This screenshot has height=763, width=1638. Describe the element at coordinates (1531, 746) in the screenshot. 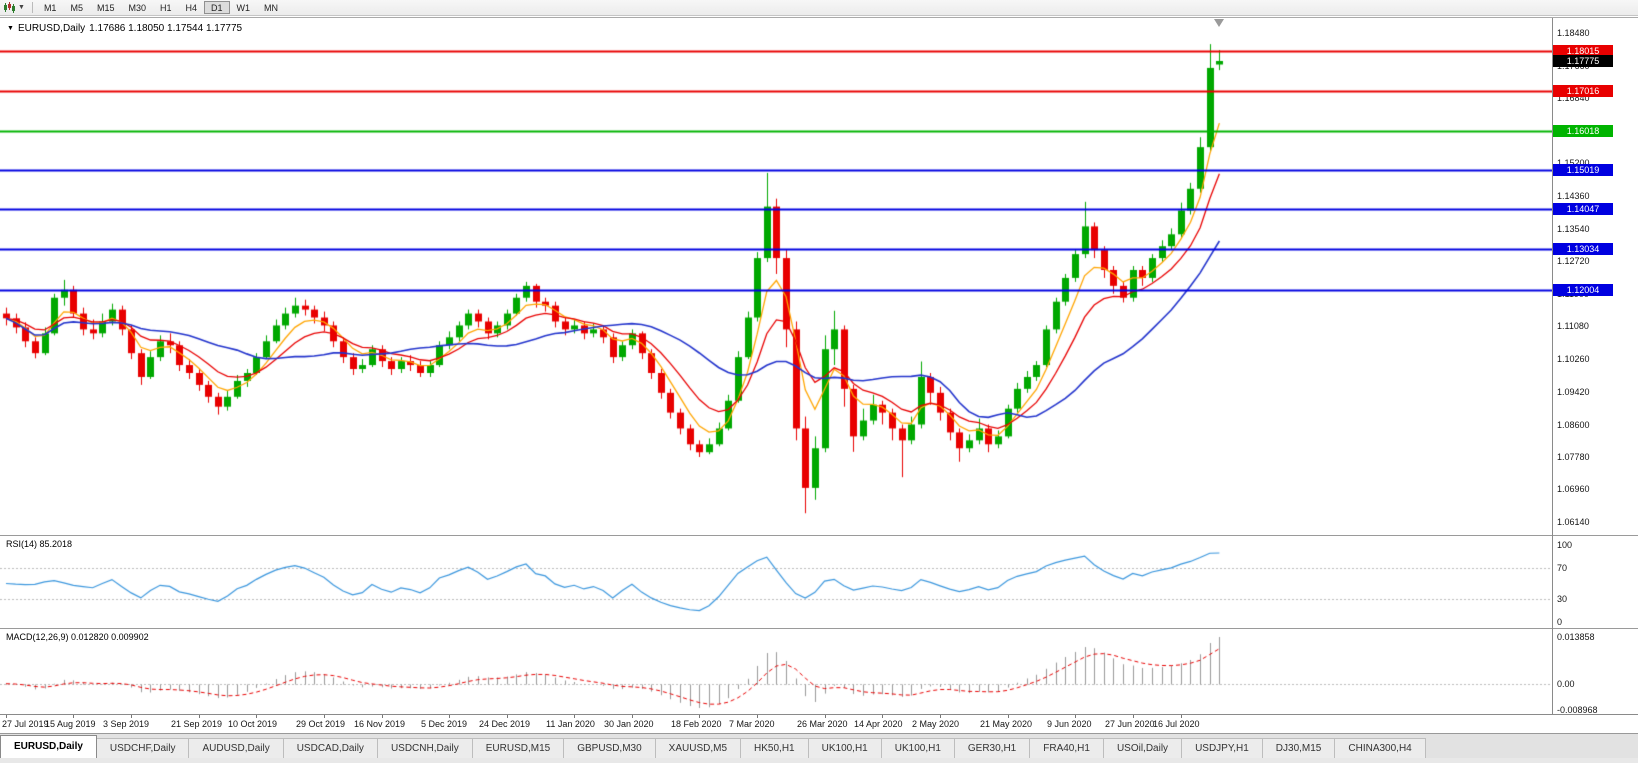

I see `tab-bar-filler` at that location.